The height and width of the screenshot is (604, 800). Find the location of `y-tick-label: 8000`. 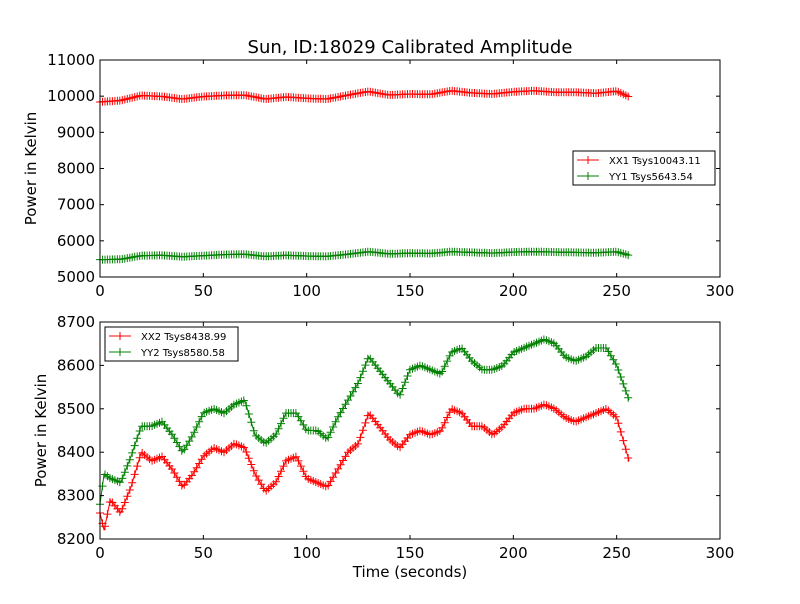

y-tick-label: 8000 is located at coordinates (76, 169).